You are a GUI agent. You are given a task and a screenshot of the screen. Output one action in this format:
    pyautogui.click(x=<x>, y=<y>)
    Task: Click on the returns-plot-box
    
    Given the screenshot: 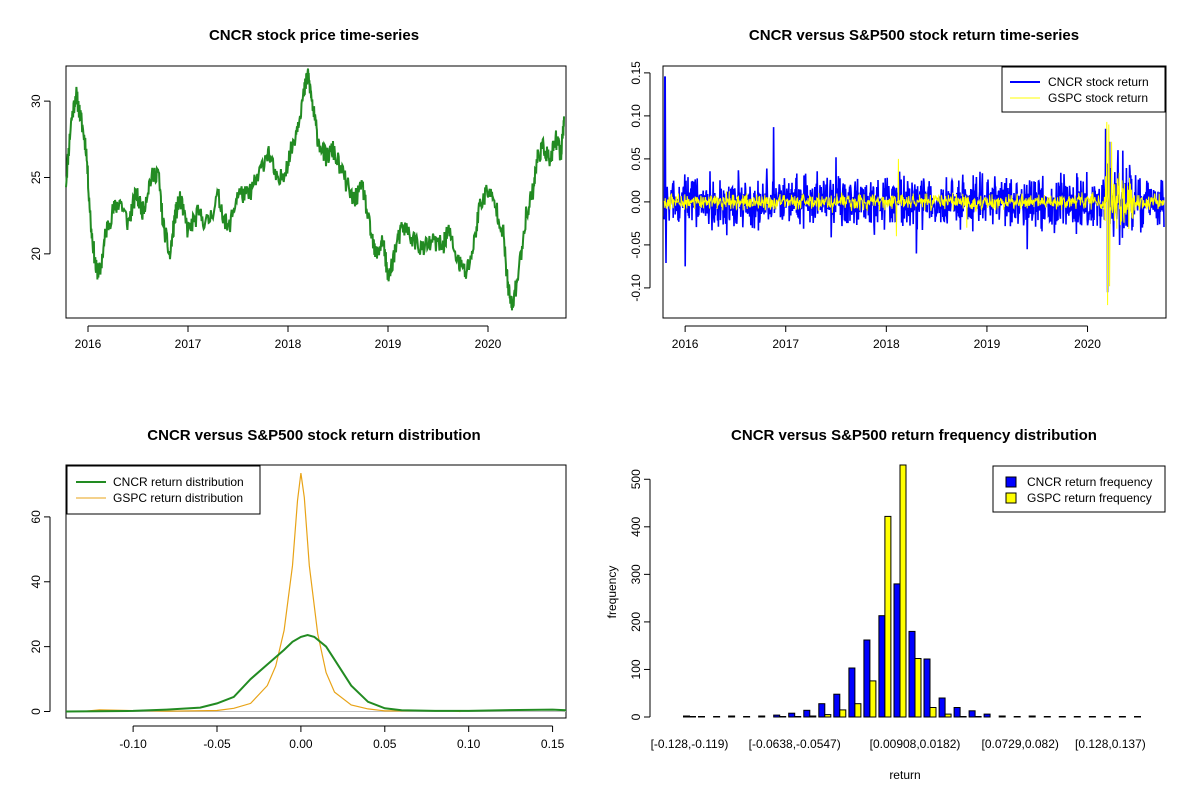 What is the action you would take?
    pyautogui.click(x=914, y=192)
    